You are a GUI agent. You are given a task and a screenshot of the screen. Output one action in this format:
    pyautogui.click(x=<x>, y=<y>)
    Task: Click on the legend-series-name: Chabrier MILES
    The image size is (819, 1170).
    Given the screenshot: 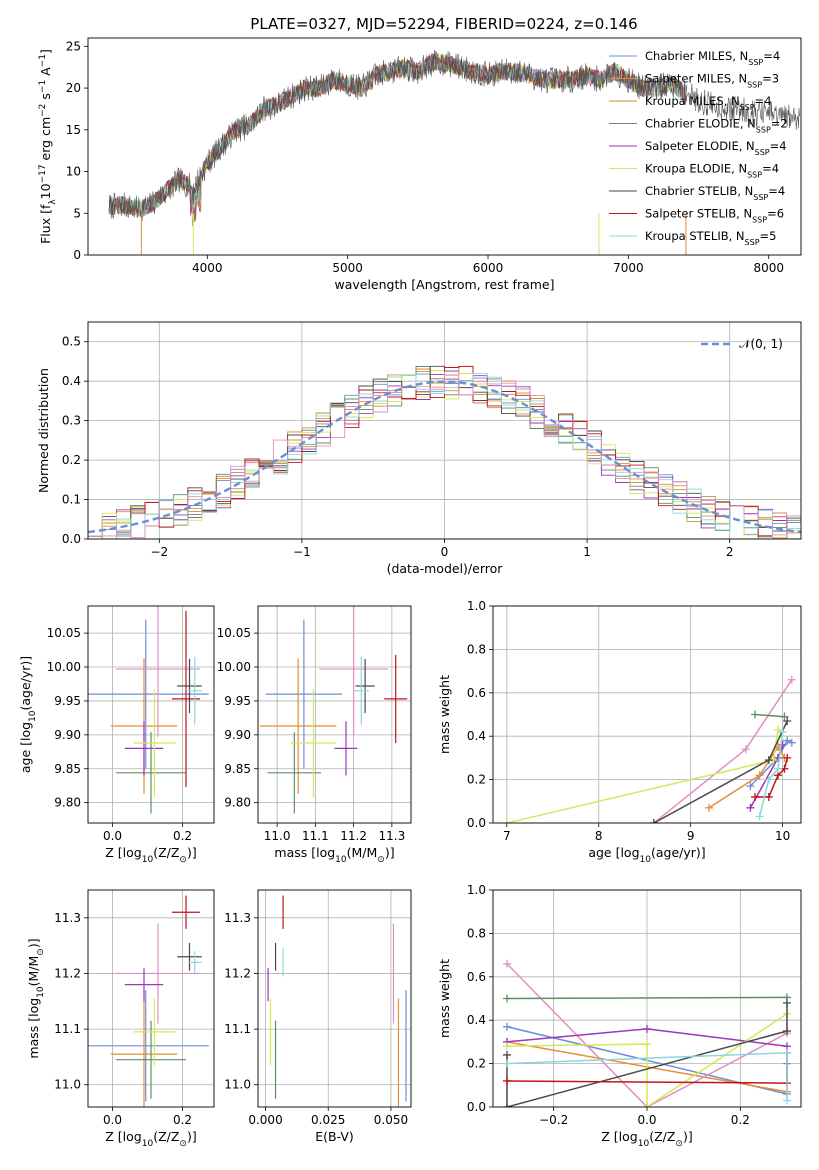 What is the action you would take?
    pyautogui.click(x=688, y=56)
    